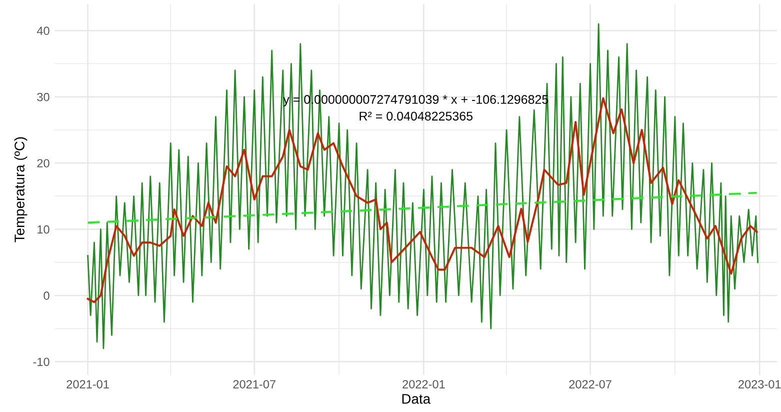 The height and width of the screenshot is (412, 781). What do you see at coordinates (44, 229) in the screenshot?
I see `y-tick-label: 10` at bounding box center [44, 229].